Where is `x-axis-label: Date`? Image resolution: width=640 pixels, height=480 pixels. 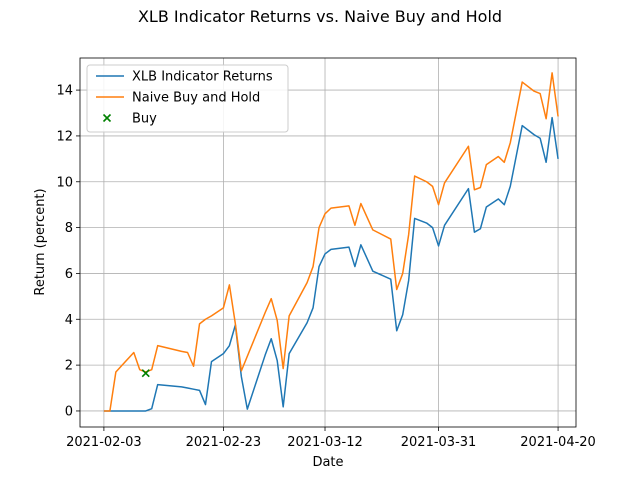
x-axis-label: Date is located at coordinates (327, 462).